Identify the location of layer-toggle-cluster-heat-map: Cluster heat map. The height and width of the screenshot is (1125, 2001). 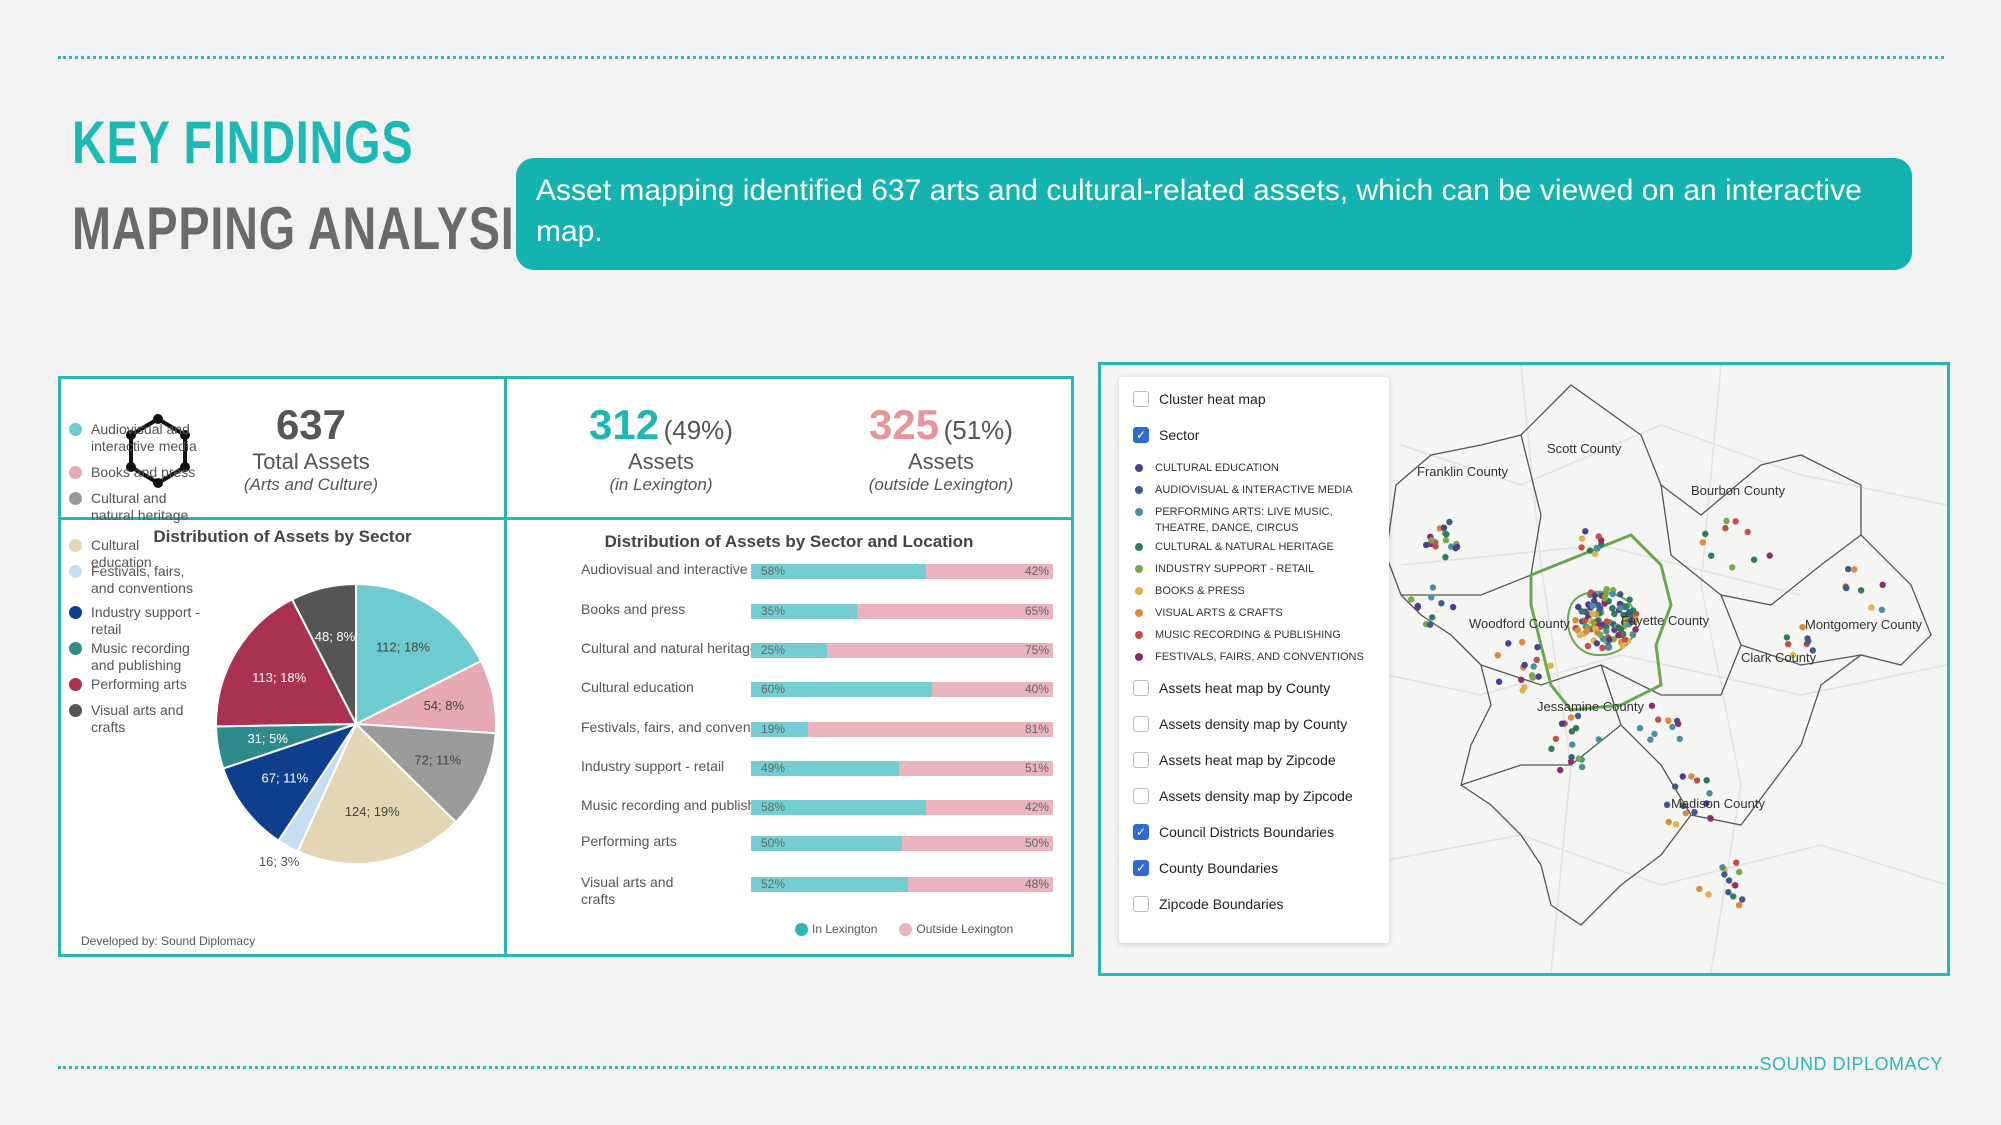
(1199, 399).